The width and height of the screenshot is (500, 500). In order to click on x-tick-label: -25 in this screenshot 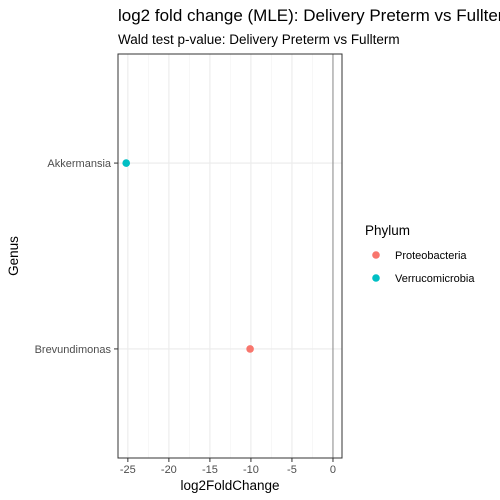, I will do `click(128, 470)`.